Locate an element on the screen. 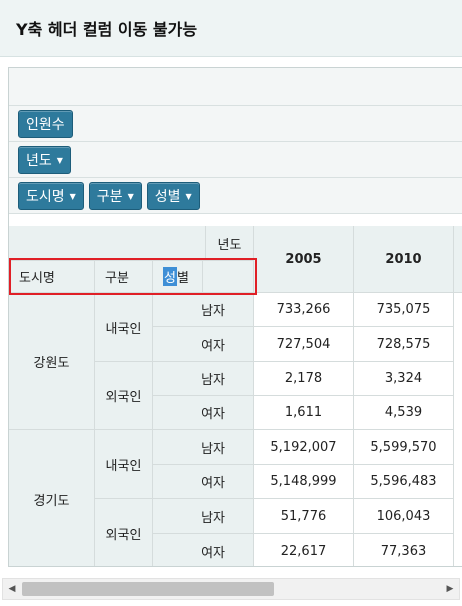  value-cell: 1,611 is located at coordinates (304, 413).